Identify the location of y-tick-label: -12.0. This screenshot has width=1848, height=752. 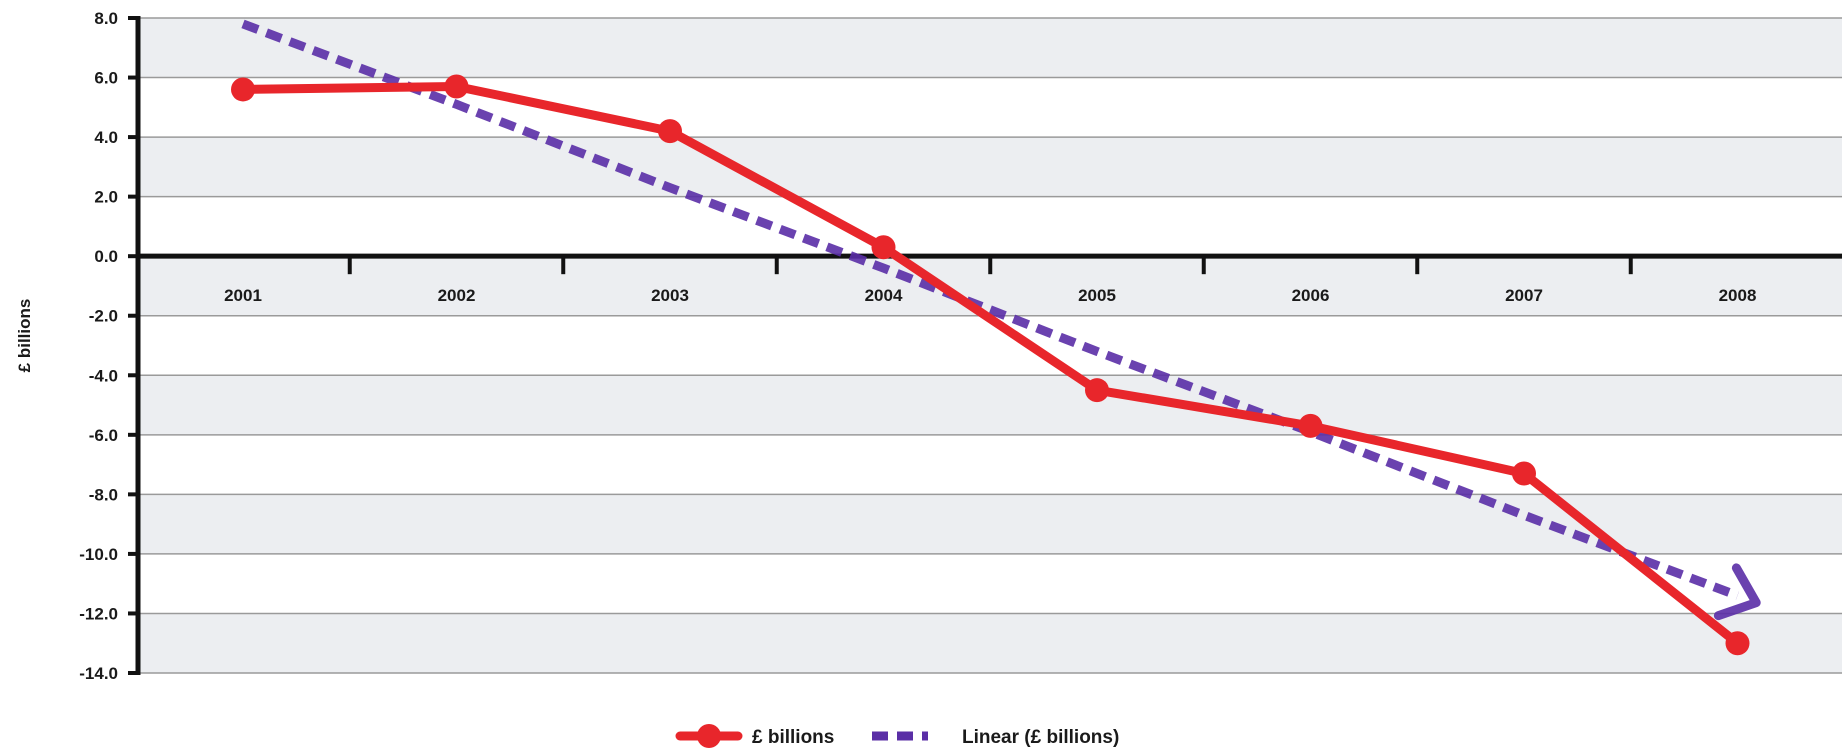
(98, 613).